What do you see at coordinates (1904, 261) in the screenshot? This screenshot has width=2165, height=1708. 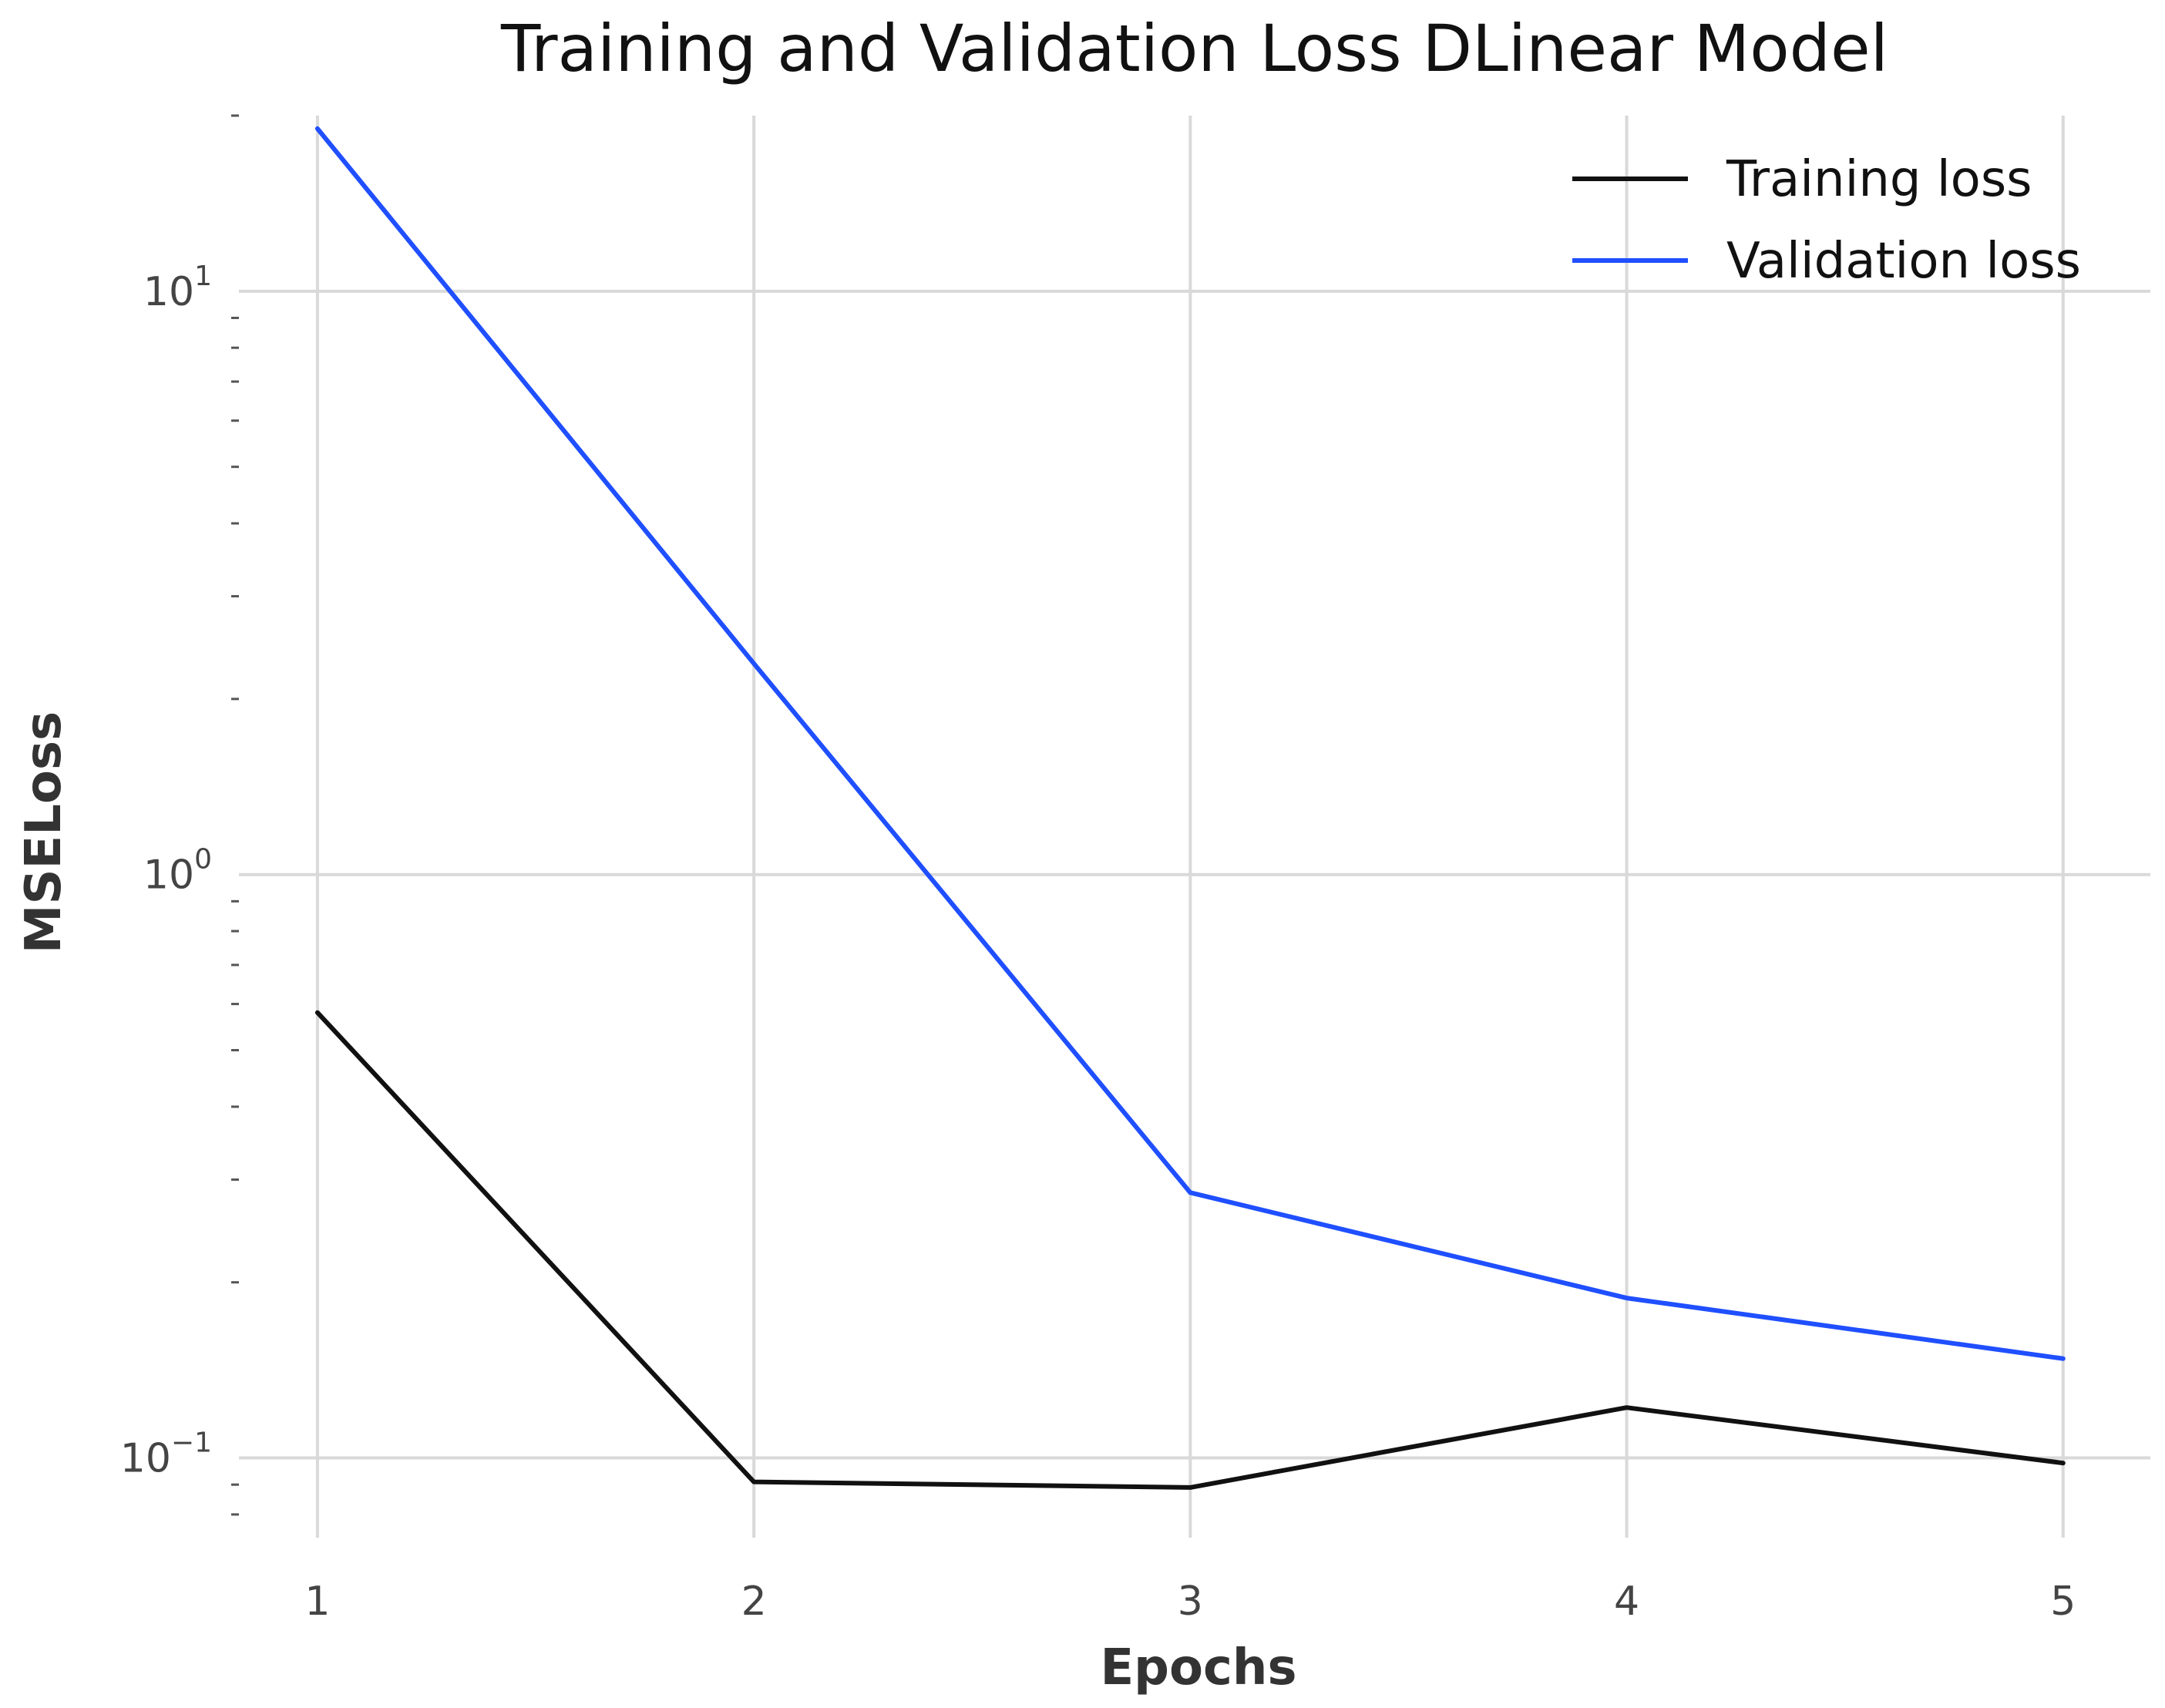 I see `legend-label-validation-loss: Validation loss` at bounding box center [1904, 261].